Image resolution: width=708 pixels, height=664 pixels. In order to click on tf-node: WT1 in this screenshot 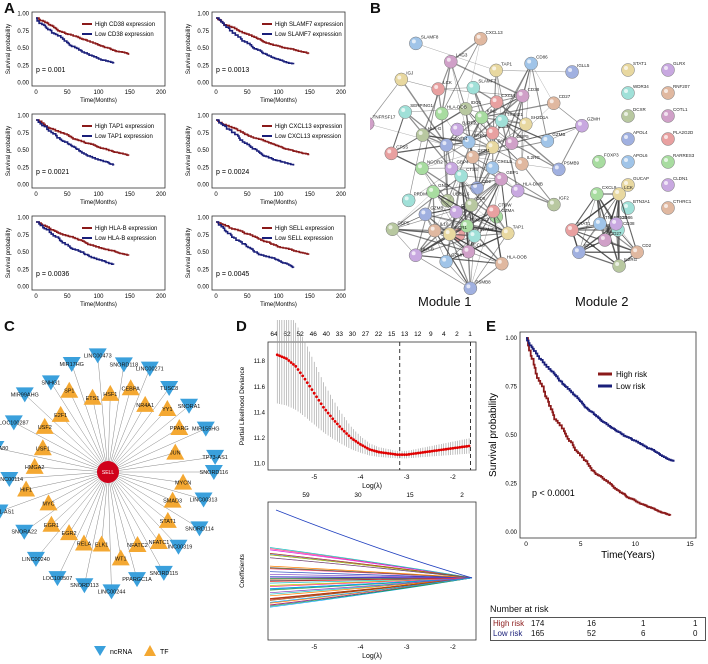, I will do `click(120, 557)`.